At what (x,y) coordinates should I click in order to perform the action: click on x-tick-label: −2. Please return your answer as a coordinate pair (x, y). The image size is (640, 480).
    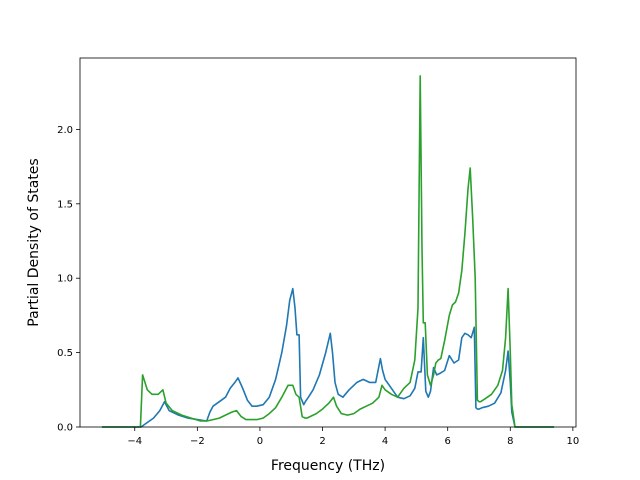
    Looking at the image, I should click on (197, 441).